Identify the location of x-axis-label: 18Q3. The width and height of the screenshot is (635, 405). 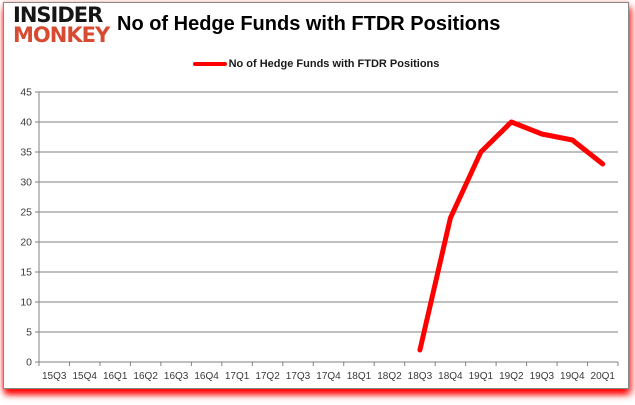
(420, 376).